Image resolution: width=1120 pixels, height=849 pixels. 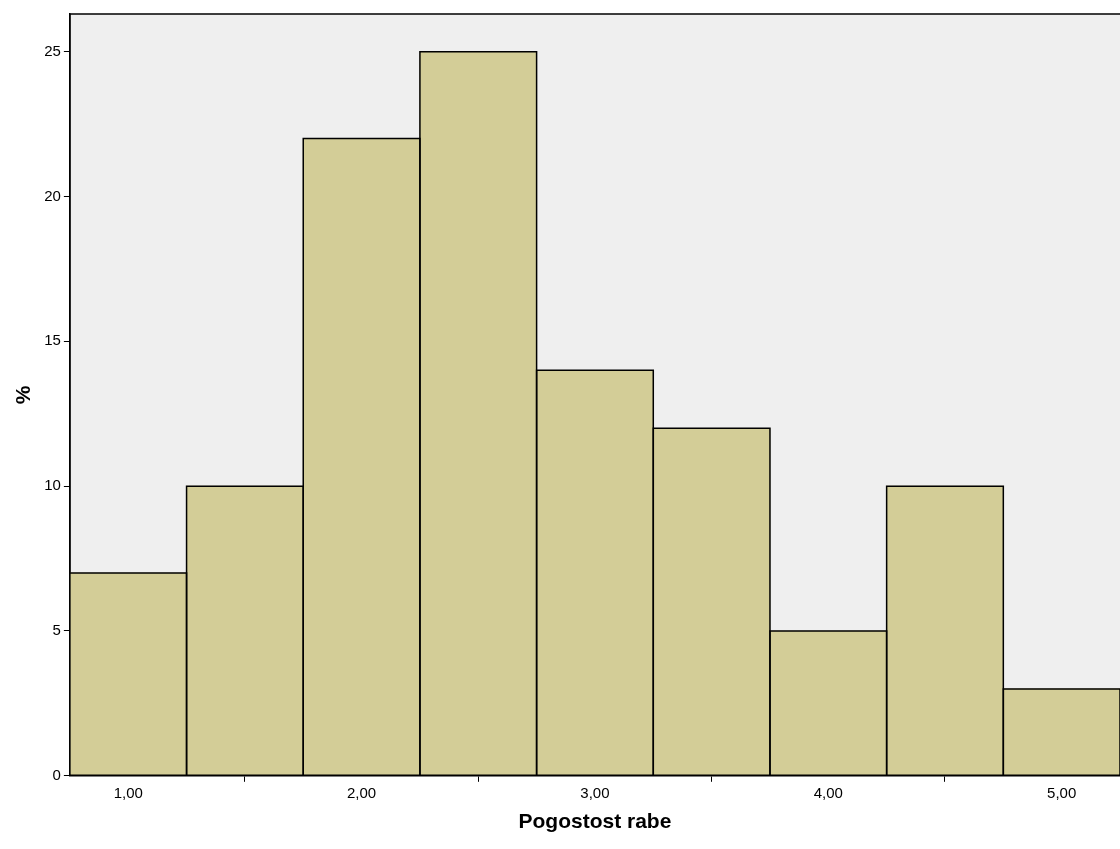 What do you see at coordinates (23, 395) in the screenshot?
I see `y-axis-title: %` at bounding box center [23, 395].